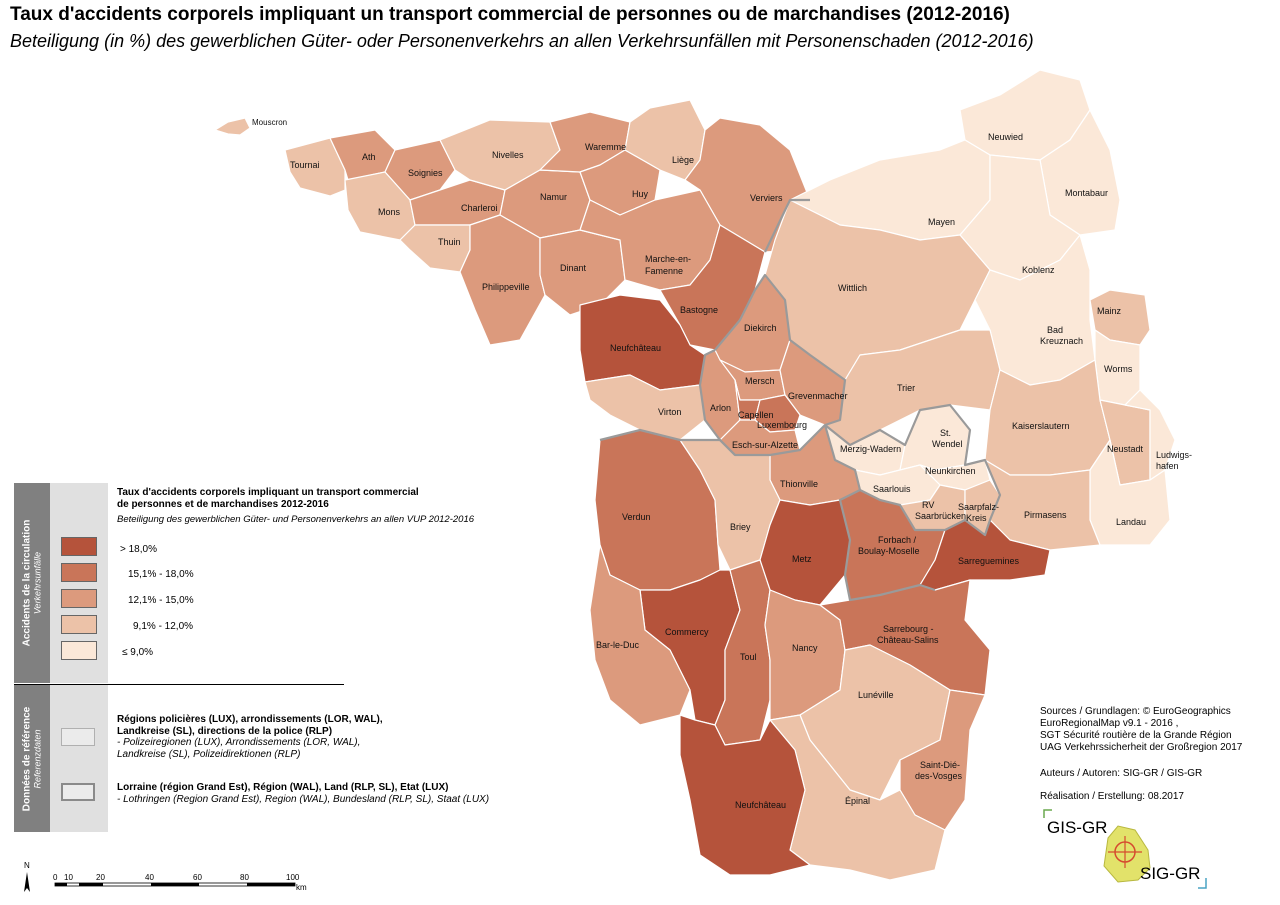 The width and height of the screenshot is (1280, 905). I want to click on region-bar-le-duc, so click(640, 635).